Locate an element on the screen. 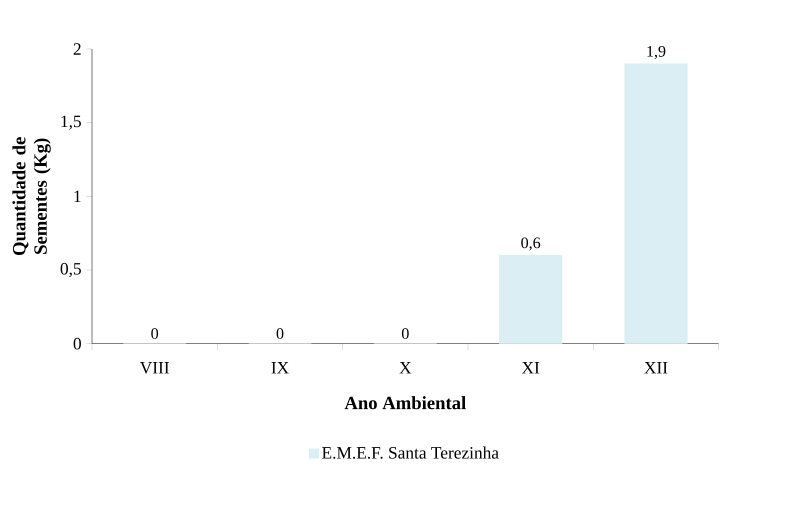 The width and height of the screenshot is (793, 525). x-tick-label: VIII is located at coordinates (154, 368).